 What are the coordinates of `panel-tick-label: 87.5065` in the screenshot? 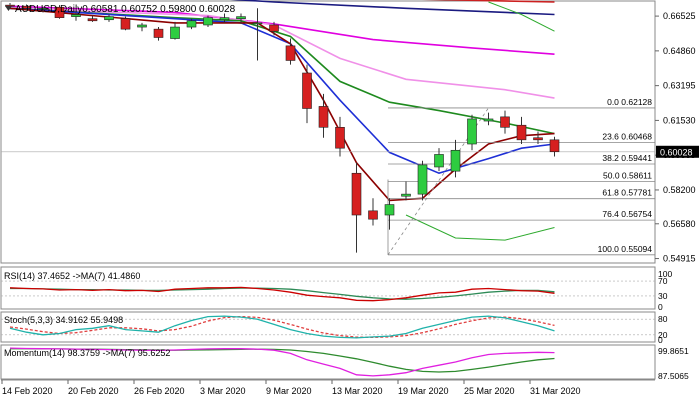 It's located at (673, 376).